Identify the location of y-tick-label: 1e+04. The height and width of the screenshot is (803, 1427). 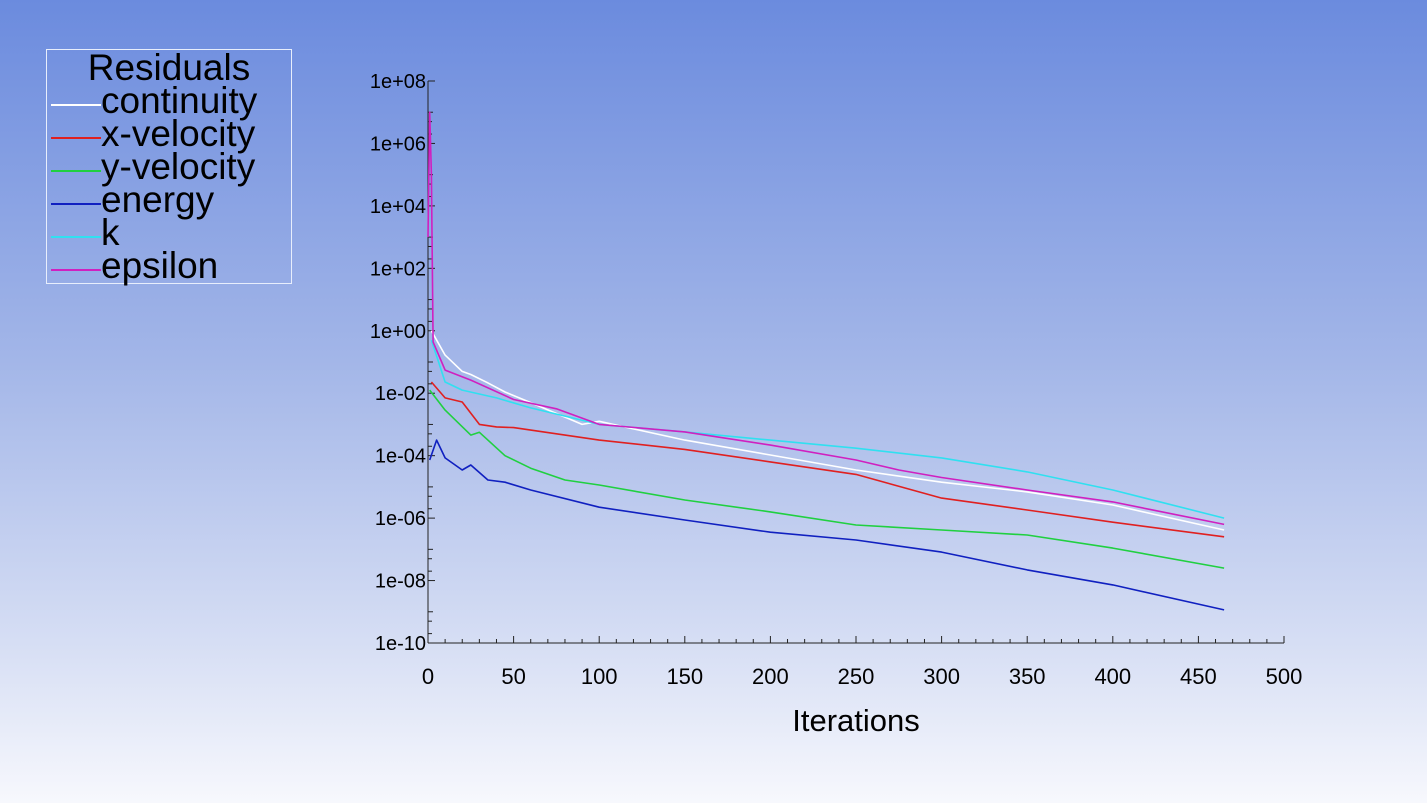
(398, 207).